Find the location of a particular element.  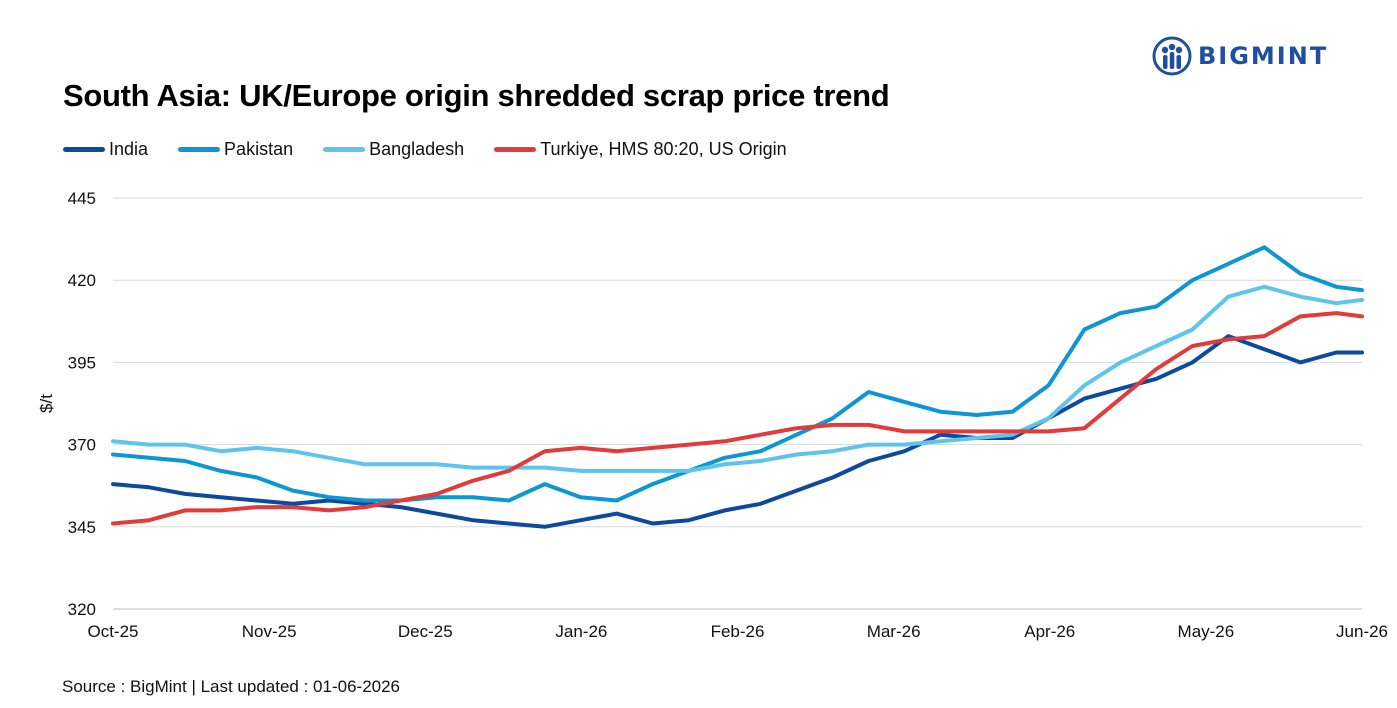

x-tick-label: Mar-26 is located at coordinates (894, 631).